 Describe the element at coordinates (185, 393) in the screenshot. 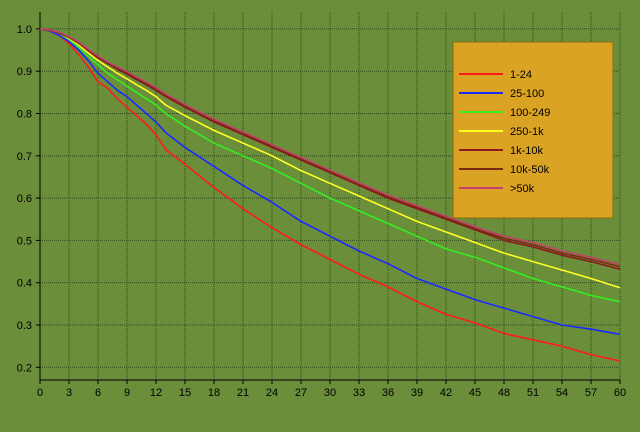

I see `x-tick-label: 15` at that location.